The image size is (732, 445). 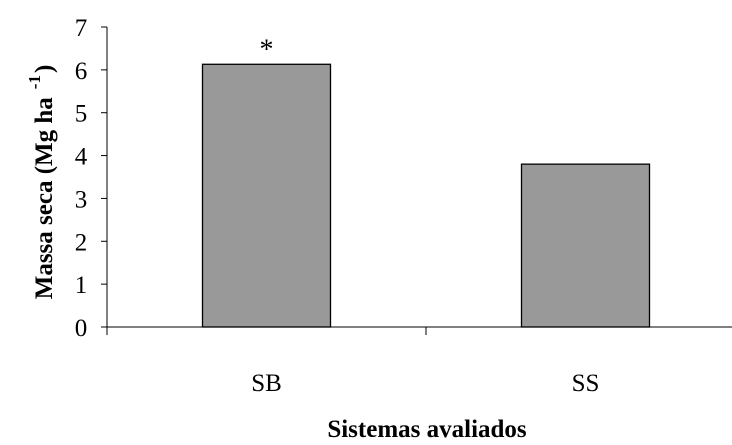 I want to click on y-tick-label: 4, so click(x=81, y=157).